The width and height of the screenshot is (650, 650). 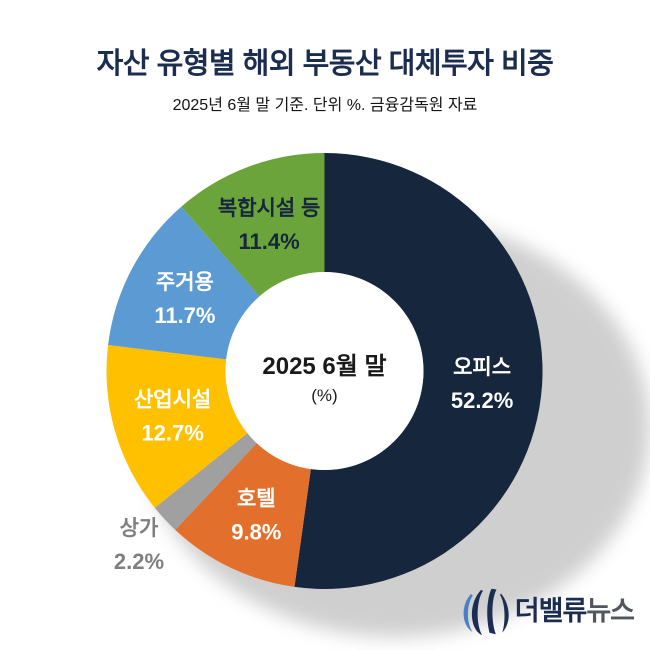 What do you see at coordinates (256, 532) in the screenshot?
I see `segment-value-1: 9.8%` at bounding box center [256, 532].